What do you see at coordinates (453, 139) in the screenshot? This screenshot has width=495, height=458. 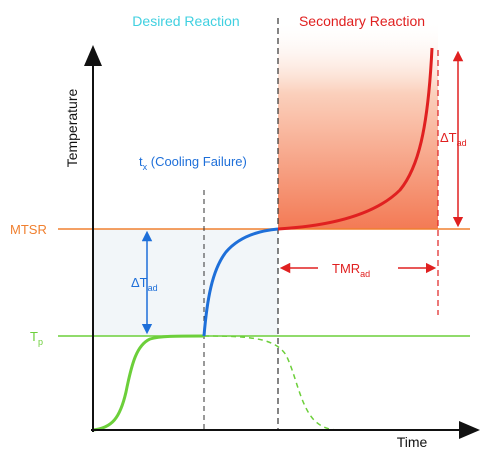 I see `delta-tad-right-label: ΔTad` at bounding box center [453, 139].